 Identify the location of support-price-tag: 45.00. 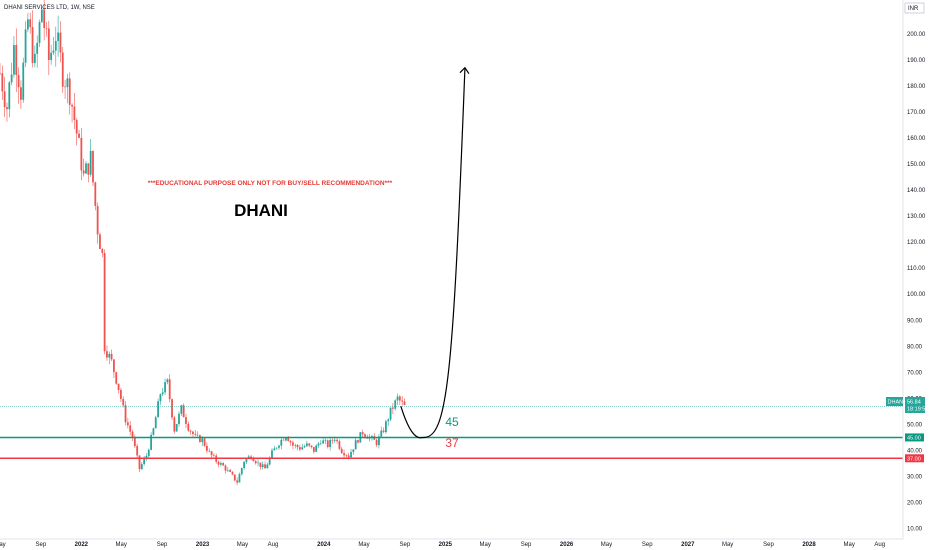
(914, 437).